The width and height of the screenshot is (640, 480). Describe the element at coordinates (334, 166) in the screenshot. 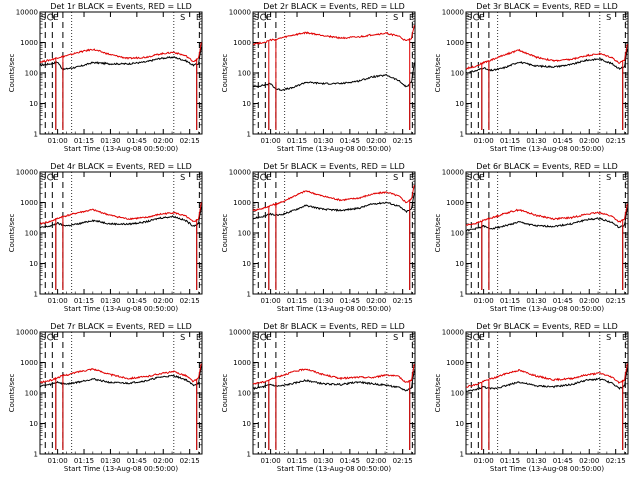

I see `panel-title: Det 5r BLACK = Events, RED = LLD` at that location.